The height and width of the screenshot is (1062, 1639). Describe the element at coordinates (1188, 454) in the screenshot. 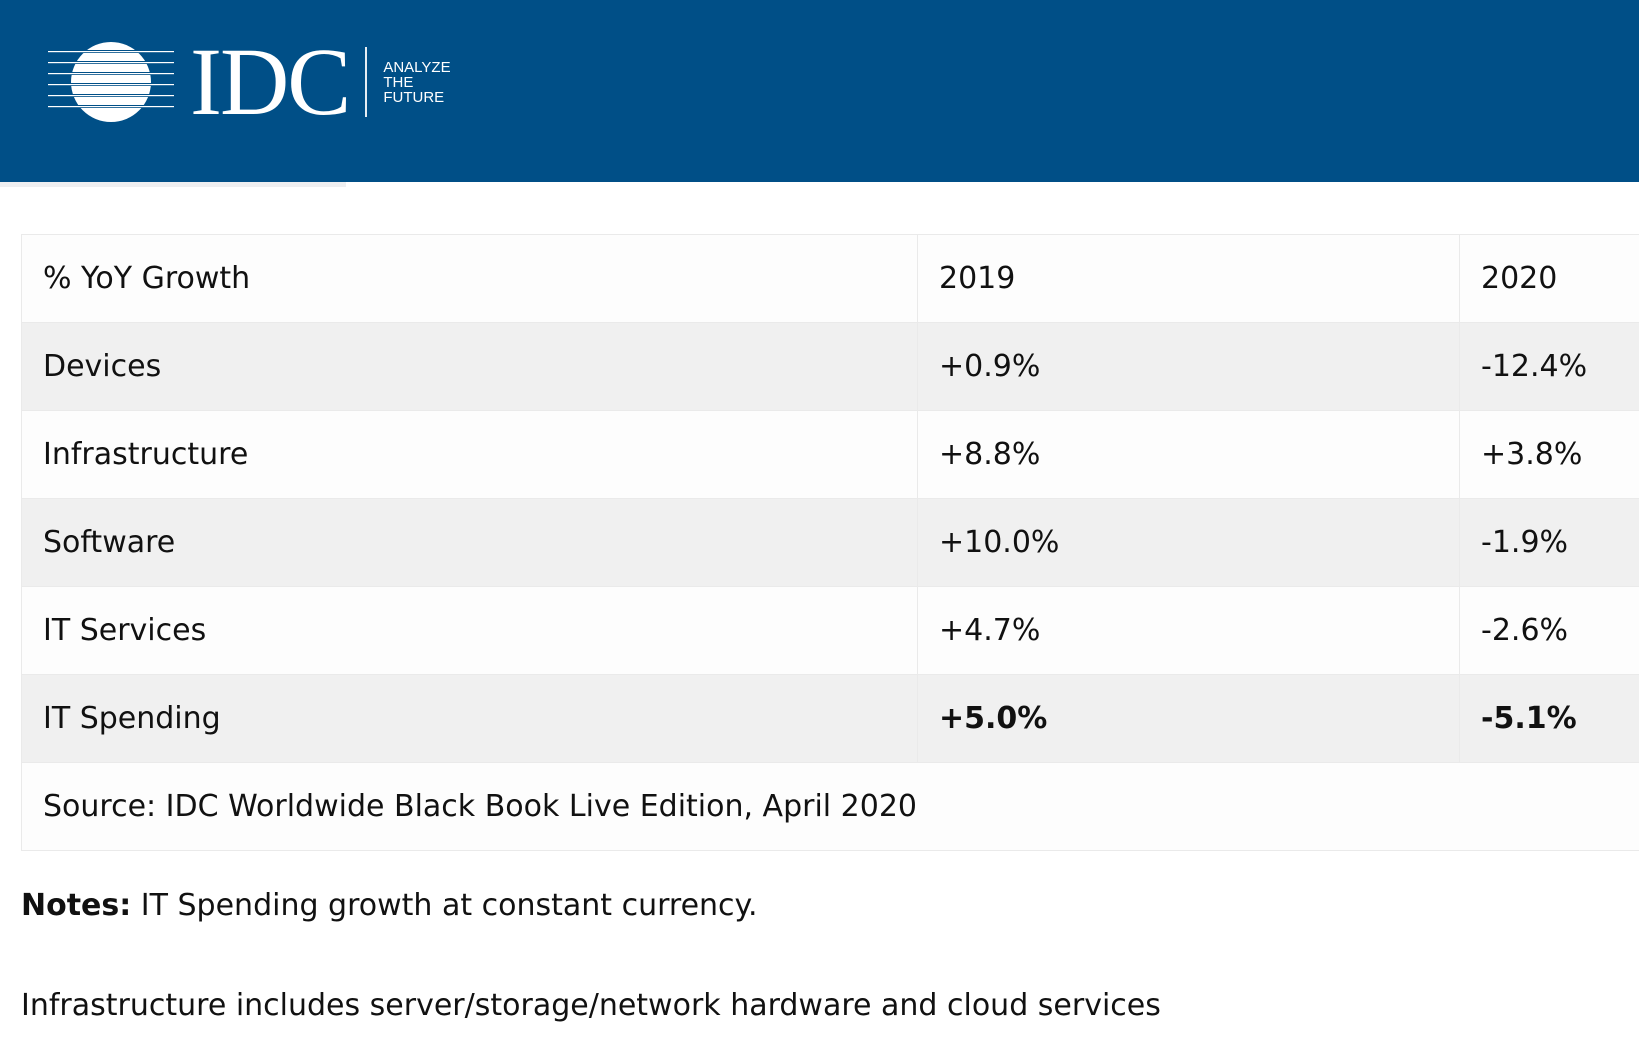

I see `cell-2019: +8.8%` at that location.